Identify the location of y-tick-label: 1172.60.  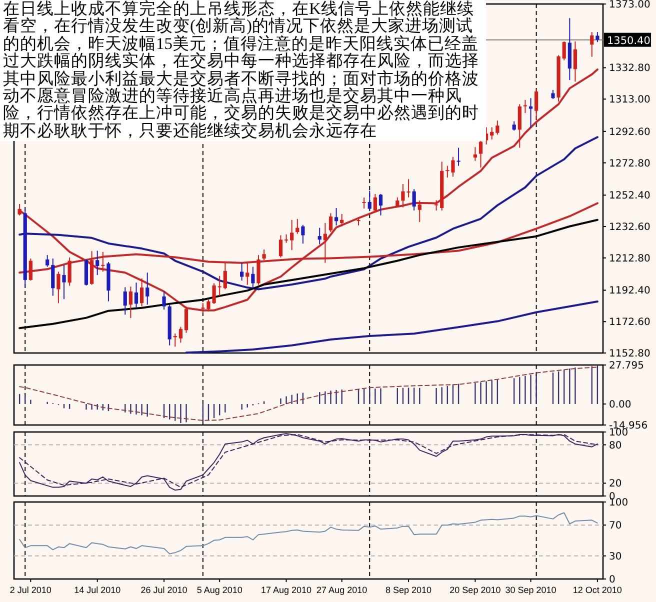
(629, 322).